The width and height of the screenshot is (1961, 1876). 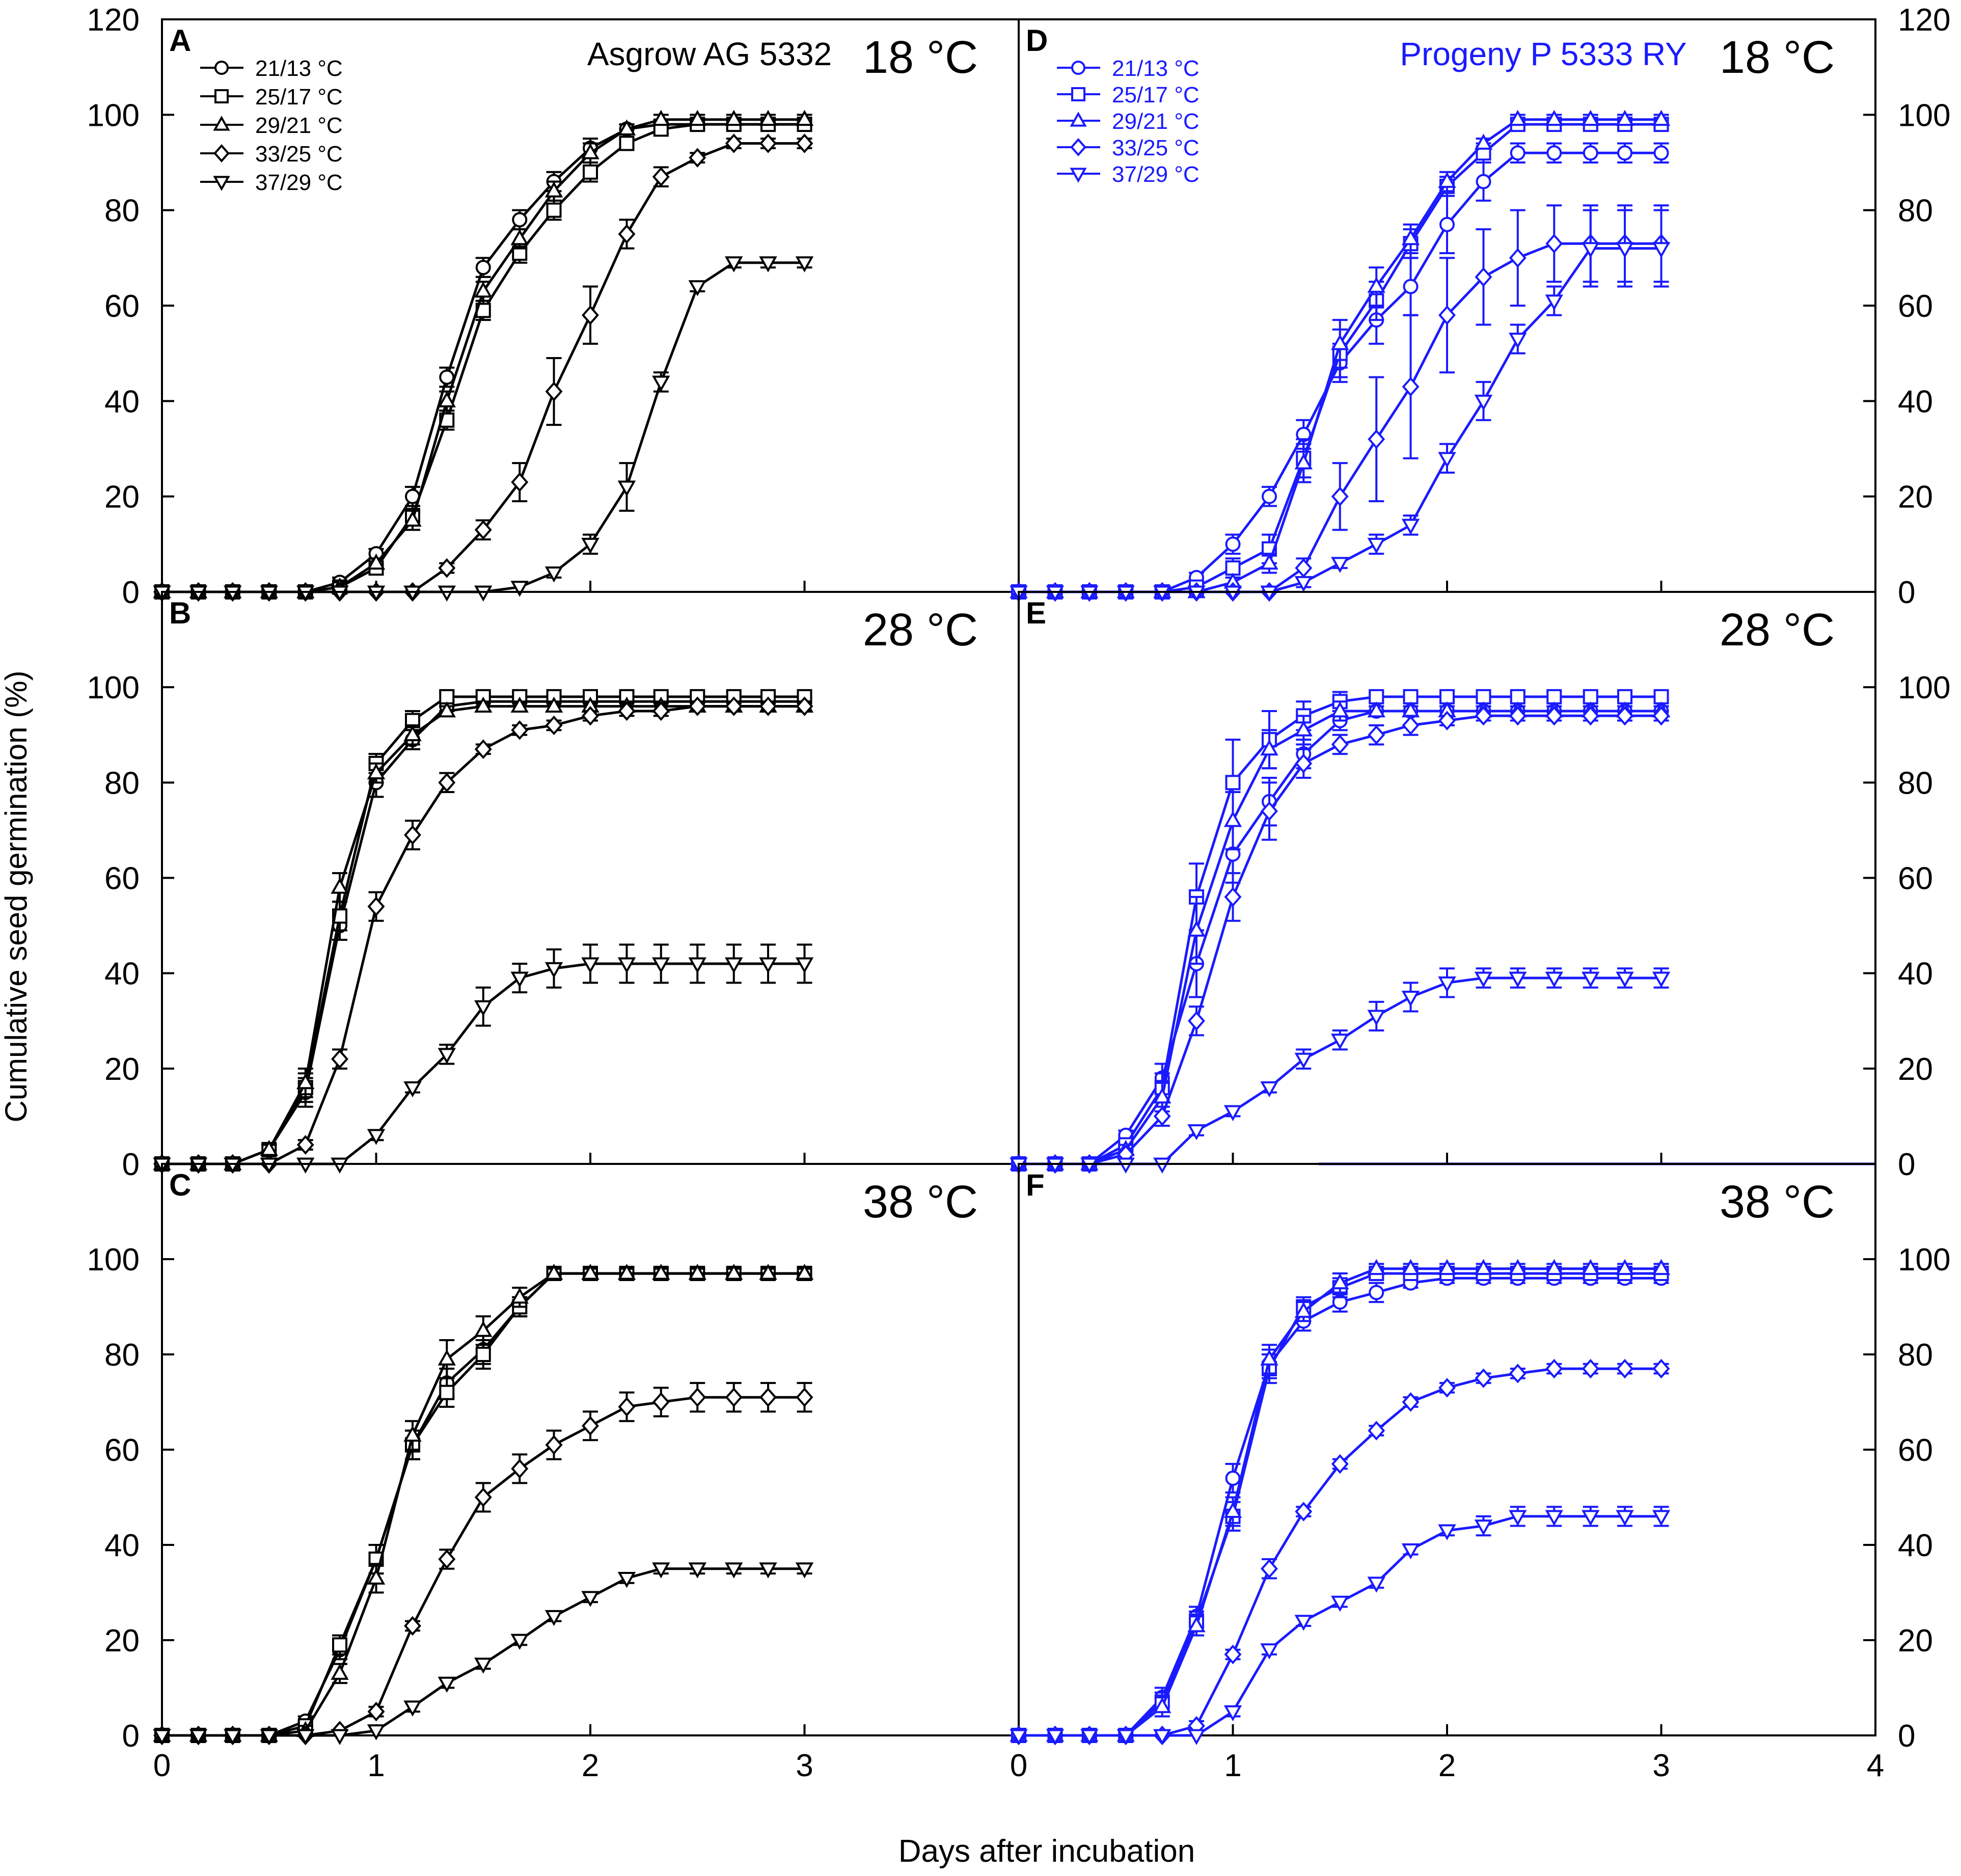 What do you see at coordinates (113, 20) in the screenshot?
I see `y-tick-label: 120` at bounding box center [113, 20].